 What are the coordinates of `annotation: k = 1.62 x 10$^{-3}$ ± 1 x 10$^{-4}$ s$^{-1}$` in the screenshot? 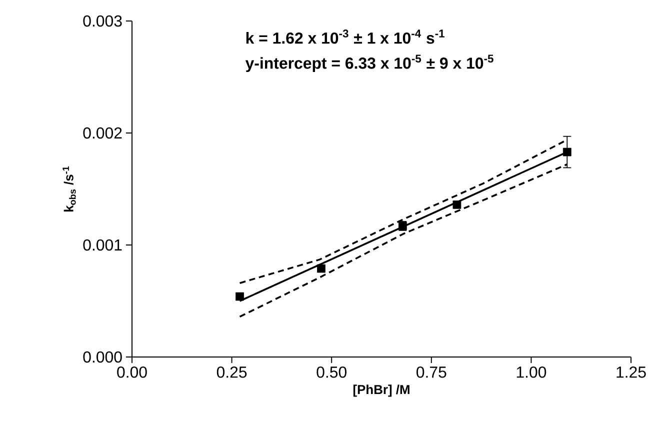 It's located at (345, 37).